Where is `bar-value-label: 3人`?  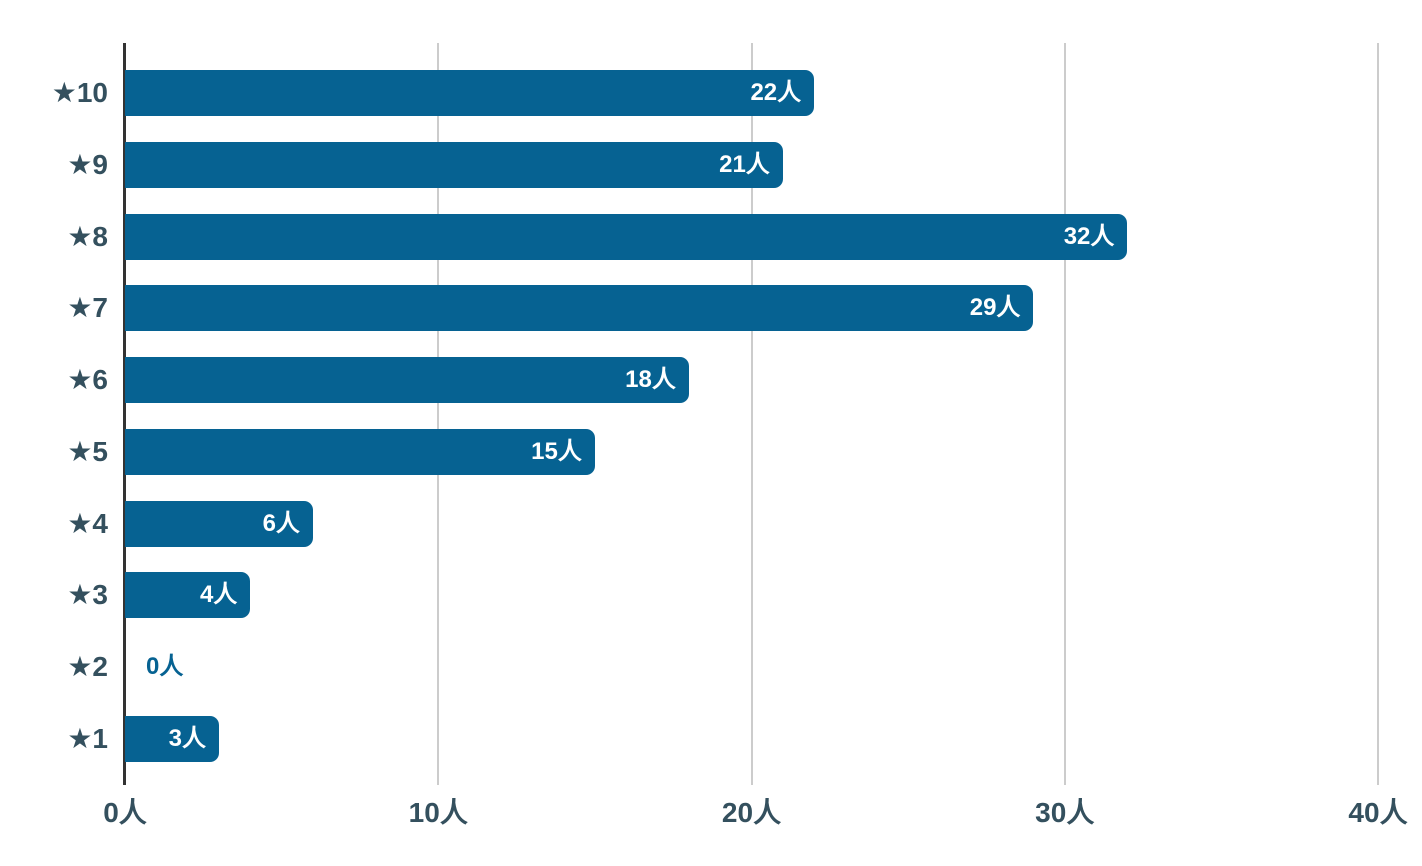
bar-value-label: 3人 is located at coordinates (187, 738).